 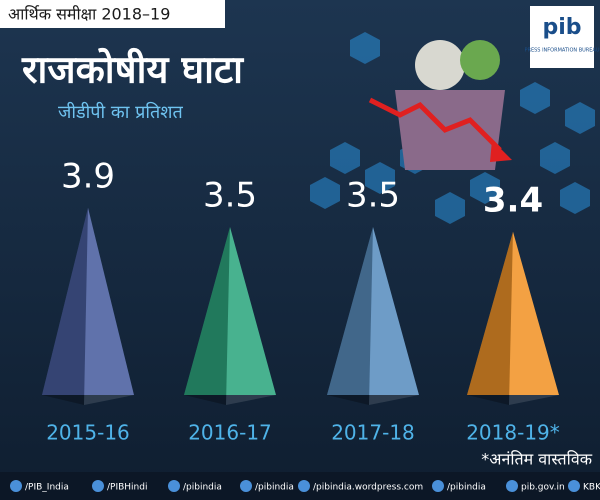 I want to click on header-box, so click(x=112, y=14).